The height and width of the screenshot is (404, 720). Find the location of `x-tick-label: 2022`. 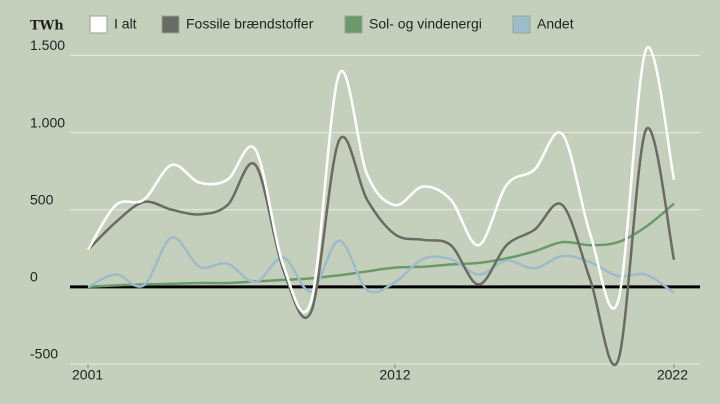

x-tick-label: 2022 is located at coordinates (672, 375).